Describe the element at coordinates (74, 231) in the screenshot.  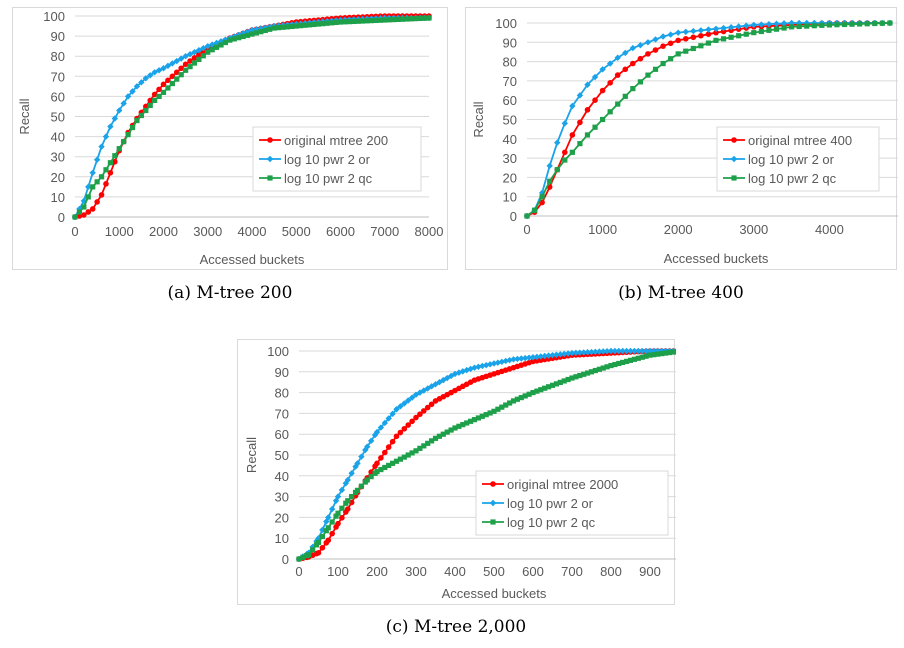
I see `x-tick-label: 0` at that location.